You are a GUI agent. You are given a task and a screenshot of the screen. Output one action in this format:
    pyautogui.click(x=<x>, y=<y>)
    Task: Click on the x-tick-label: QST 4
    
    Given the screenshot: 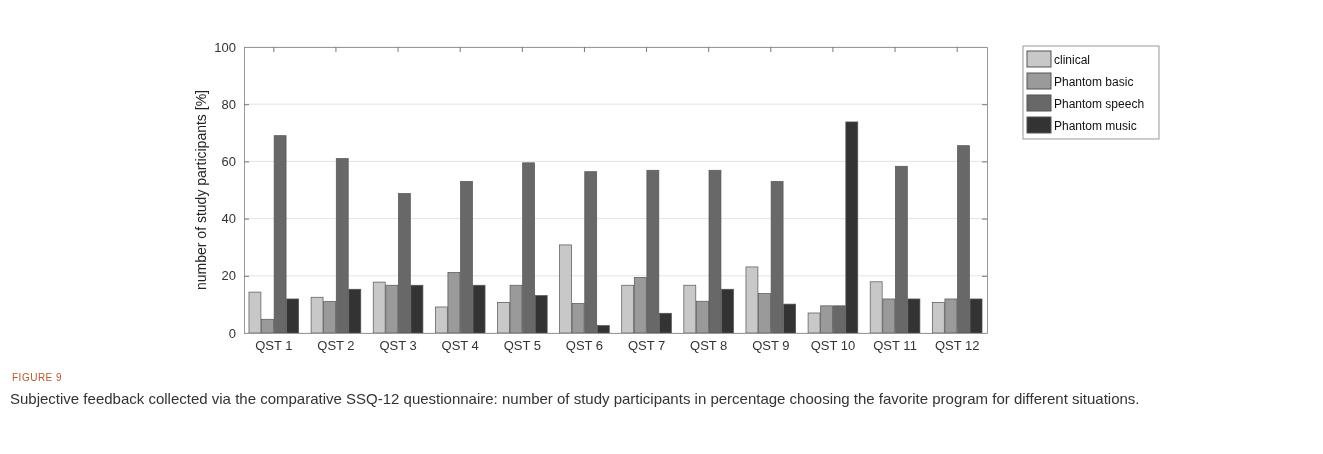 What is the action you would take?
    pyautogui.click(x=460, y=346)
    